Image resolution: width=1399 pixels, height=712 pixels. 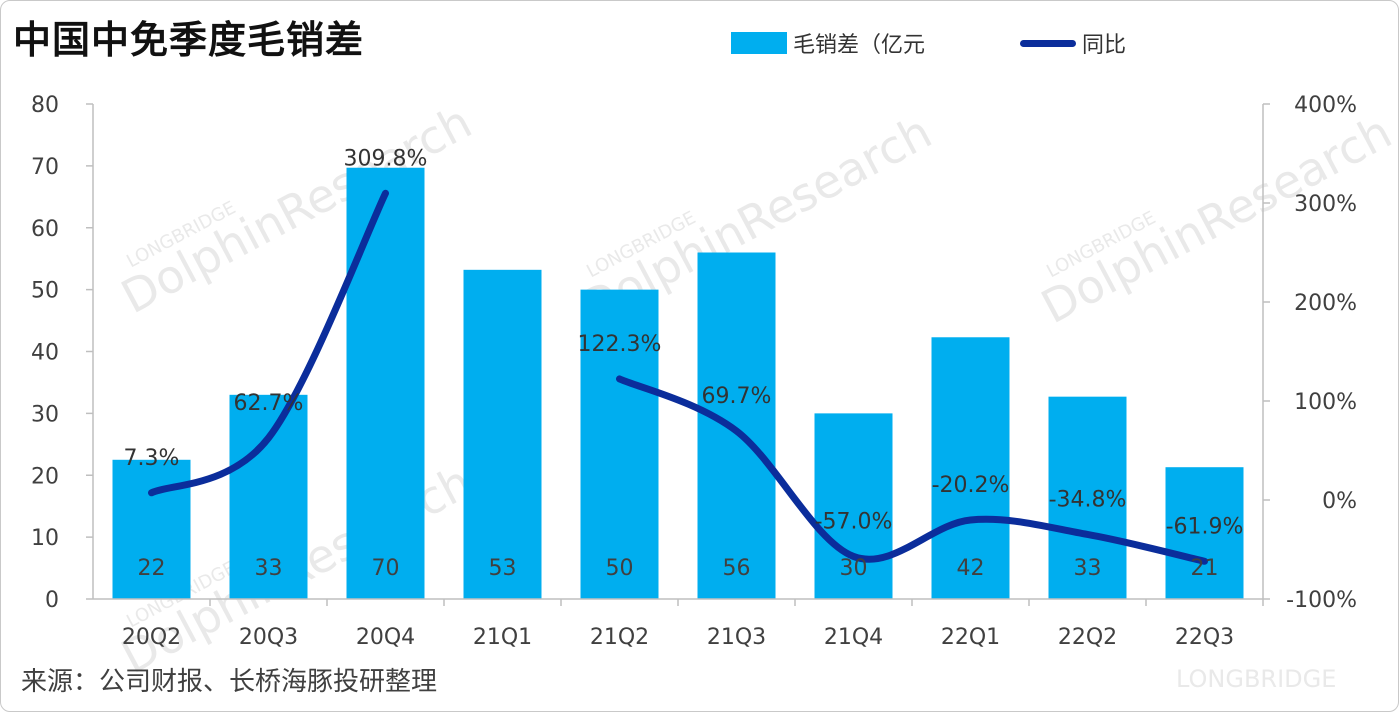 I want to click on chart-title: 中国中免季度毛销差, so click(x=189, y=40).